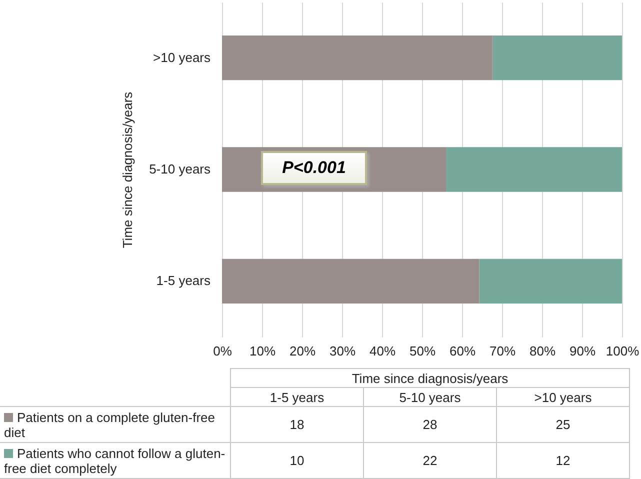  I want to click on category-label: 1-5 years, so click(297, 397).